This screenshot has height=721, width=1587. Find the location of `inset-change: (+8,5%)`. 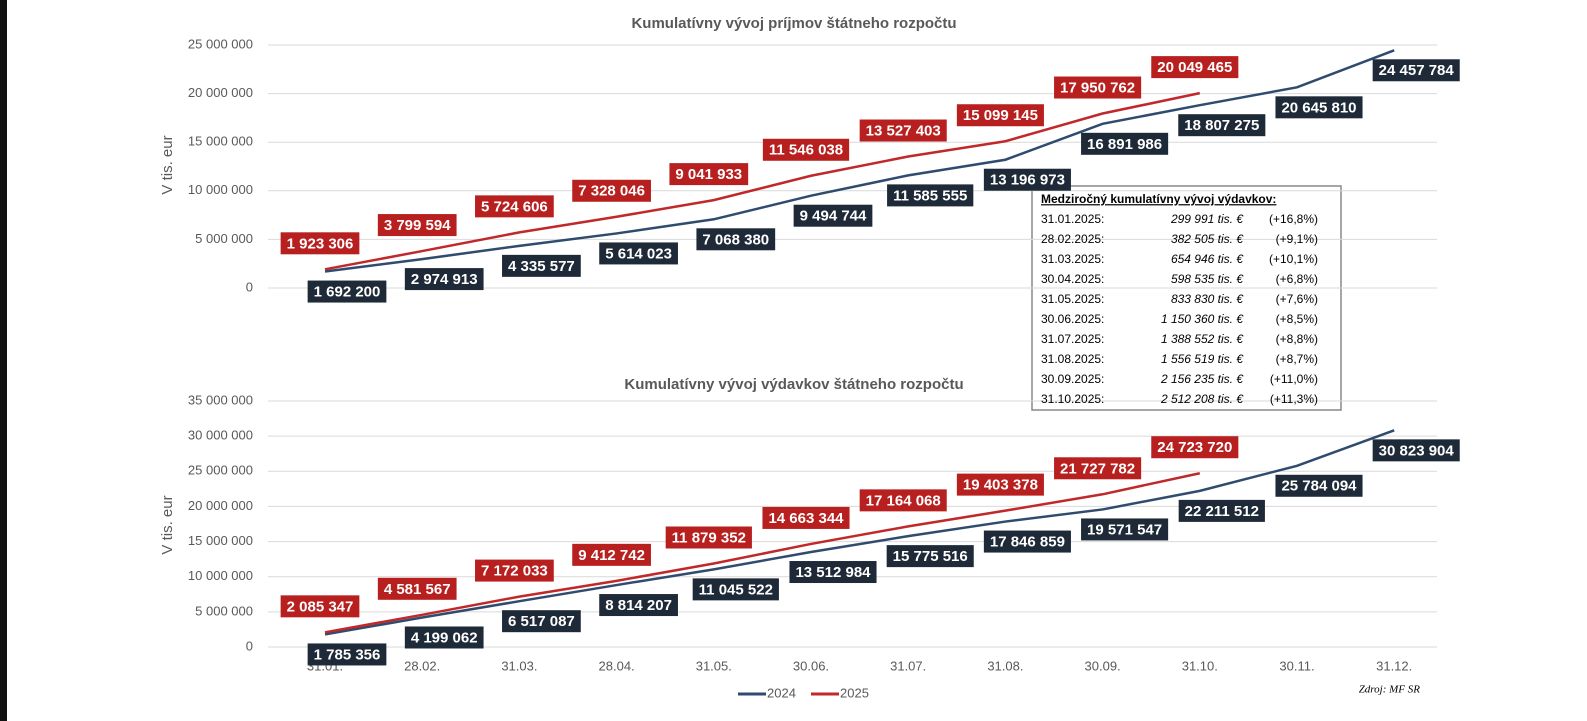

inset-change: (+8,5%) is located at coordinates (1297, 319).